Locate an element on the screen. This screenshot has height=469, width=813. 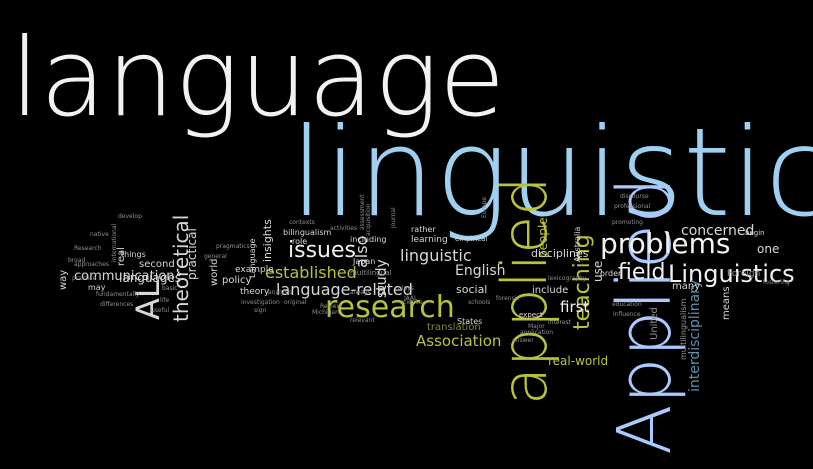
word-united-vertical: United is located at coordinates (654, 323).